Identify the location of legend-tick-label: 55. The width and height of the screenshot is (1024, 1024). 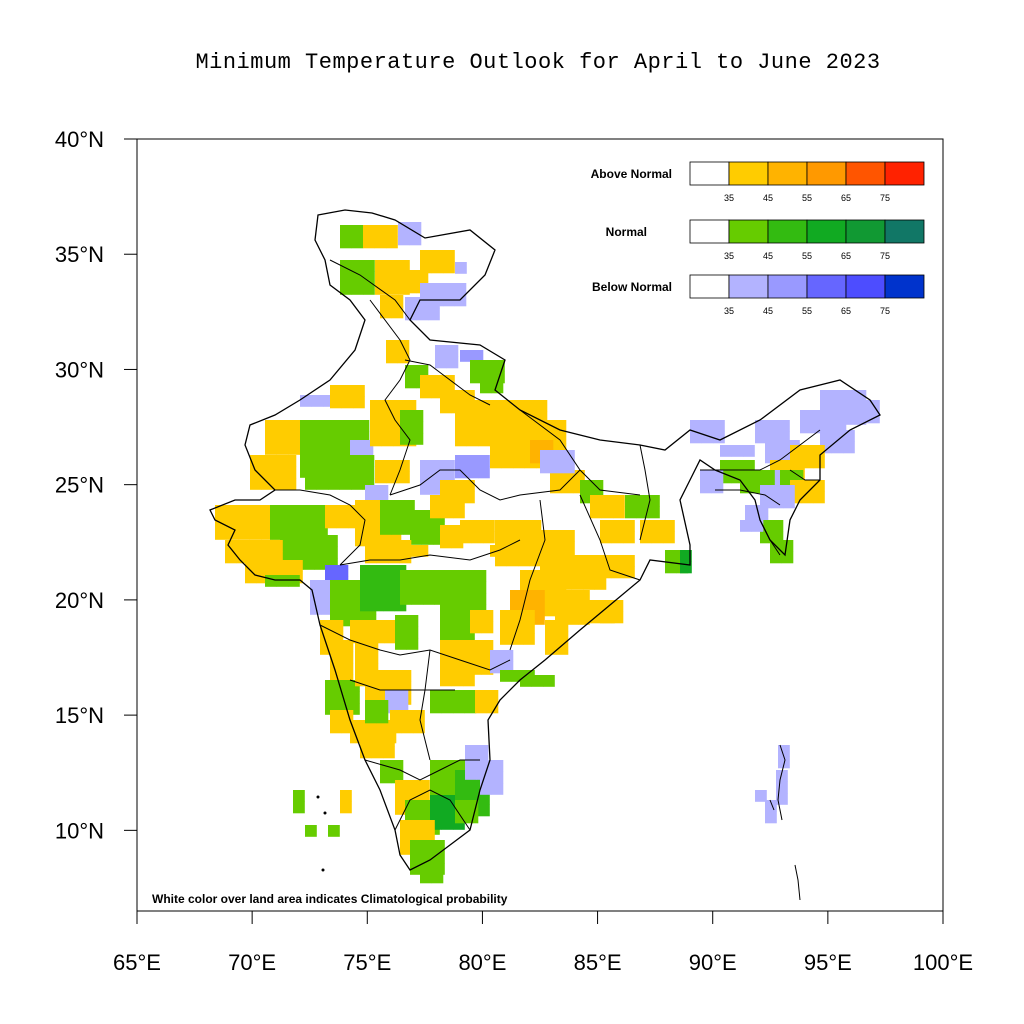
(807, 198).